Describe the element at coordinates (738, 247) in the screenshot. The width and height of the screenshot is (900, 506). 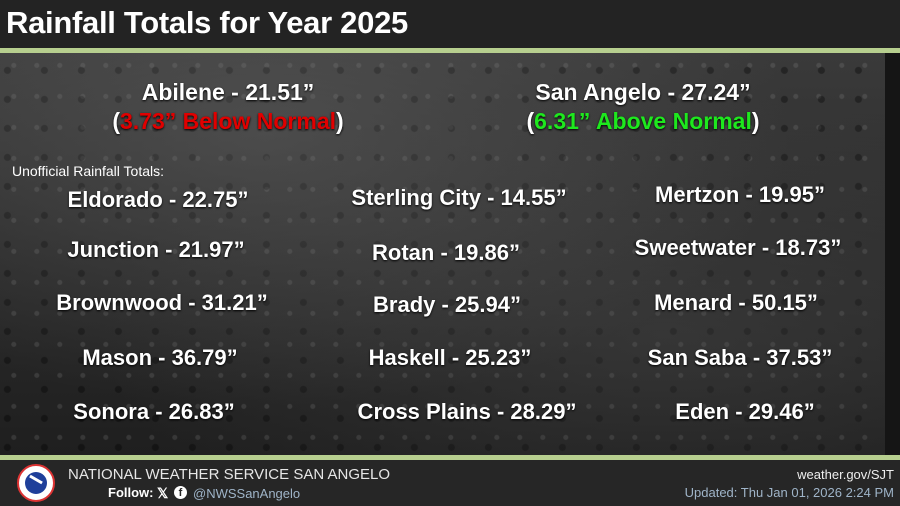
I see `station-total: Sweetwater - 18.73”` at that location.